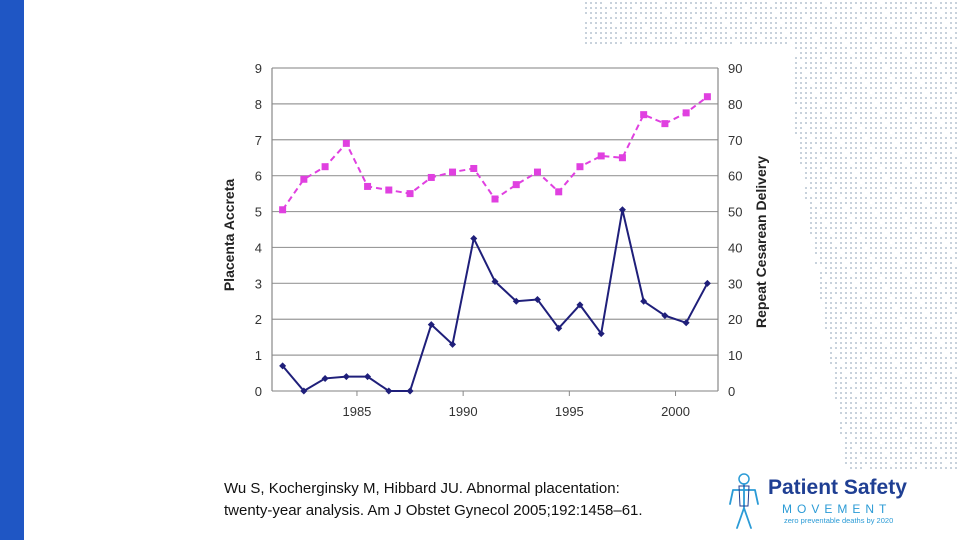 The image size is (960, 540). What do you see at coordinates (258, 176) in the screenshot?
I see `y-tick-label: 6` at bounding box center [258, 176].